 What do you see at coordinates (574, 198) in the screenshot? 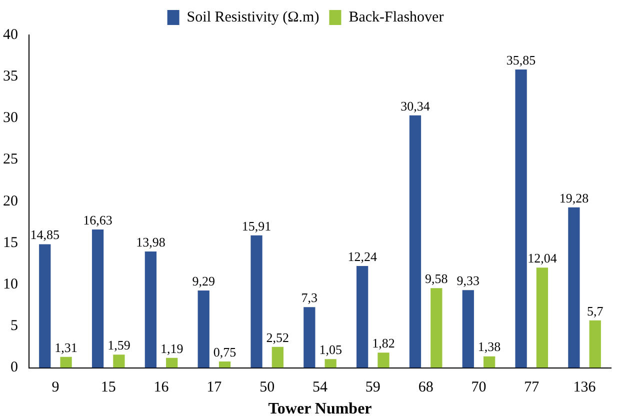
I see `data-label: 19,28` at bounding box center [574, 198].